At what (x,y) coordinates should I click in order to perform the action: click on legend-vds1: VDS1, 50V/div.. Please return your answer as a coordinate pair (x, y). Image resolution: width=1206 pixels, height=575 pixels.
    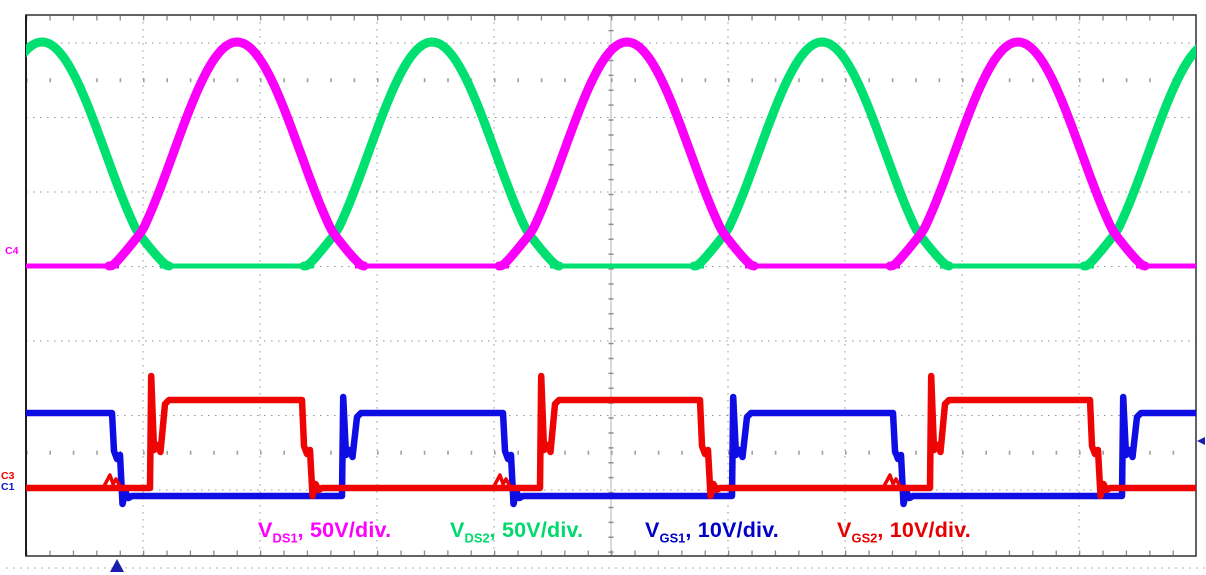
    Looking at the image, I should click on (324, 534).